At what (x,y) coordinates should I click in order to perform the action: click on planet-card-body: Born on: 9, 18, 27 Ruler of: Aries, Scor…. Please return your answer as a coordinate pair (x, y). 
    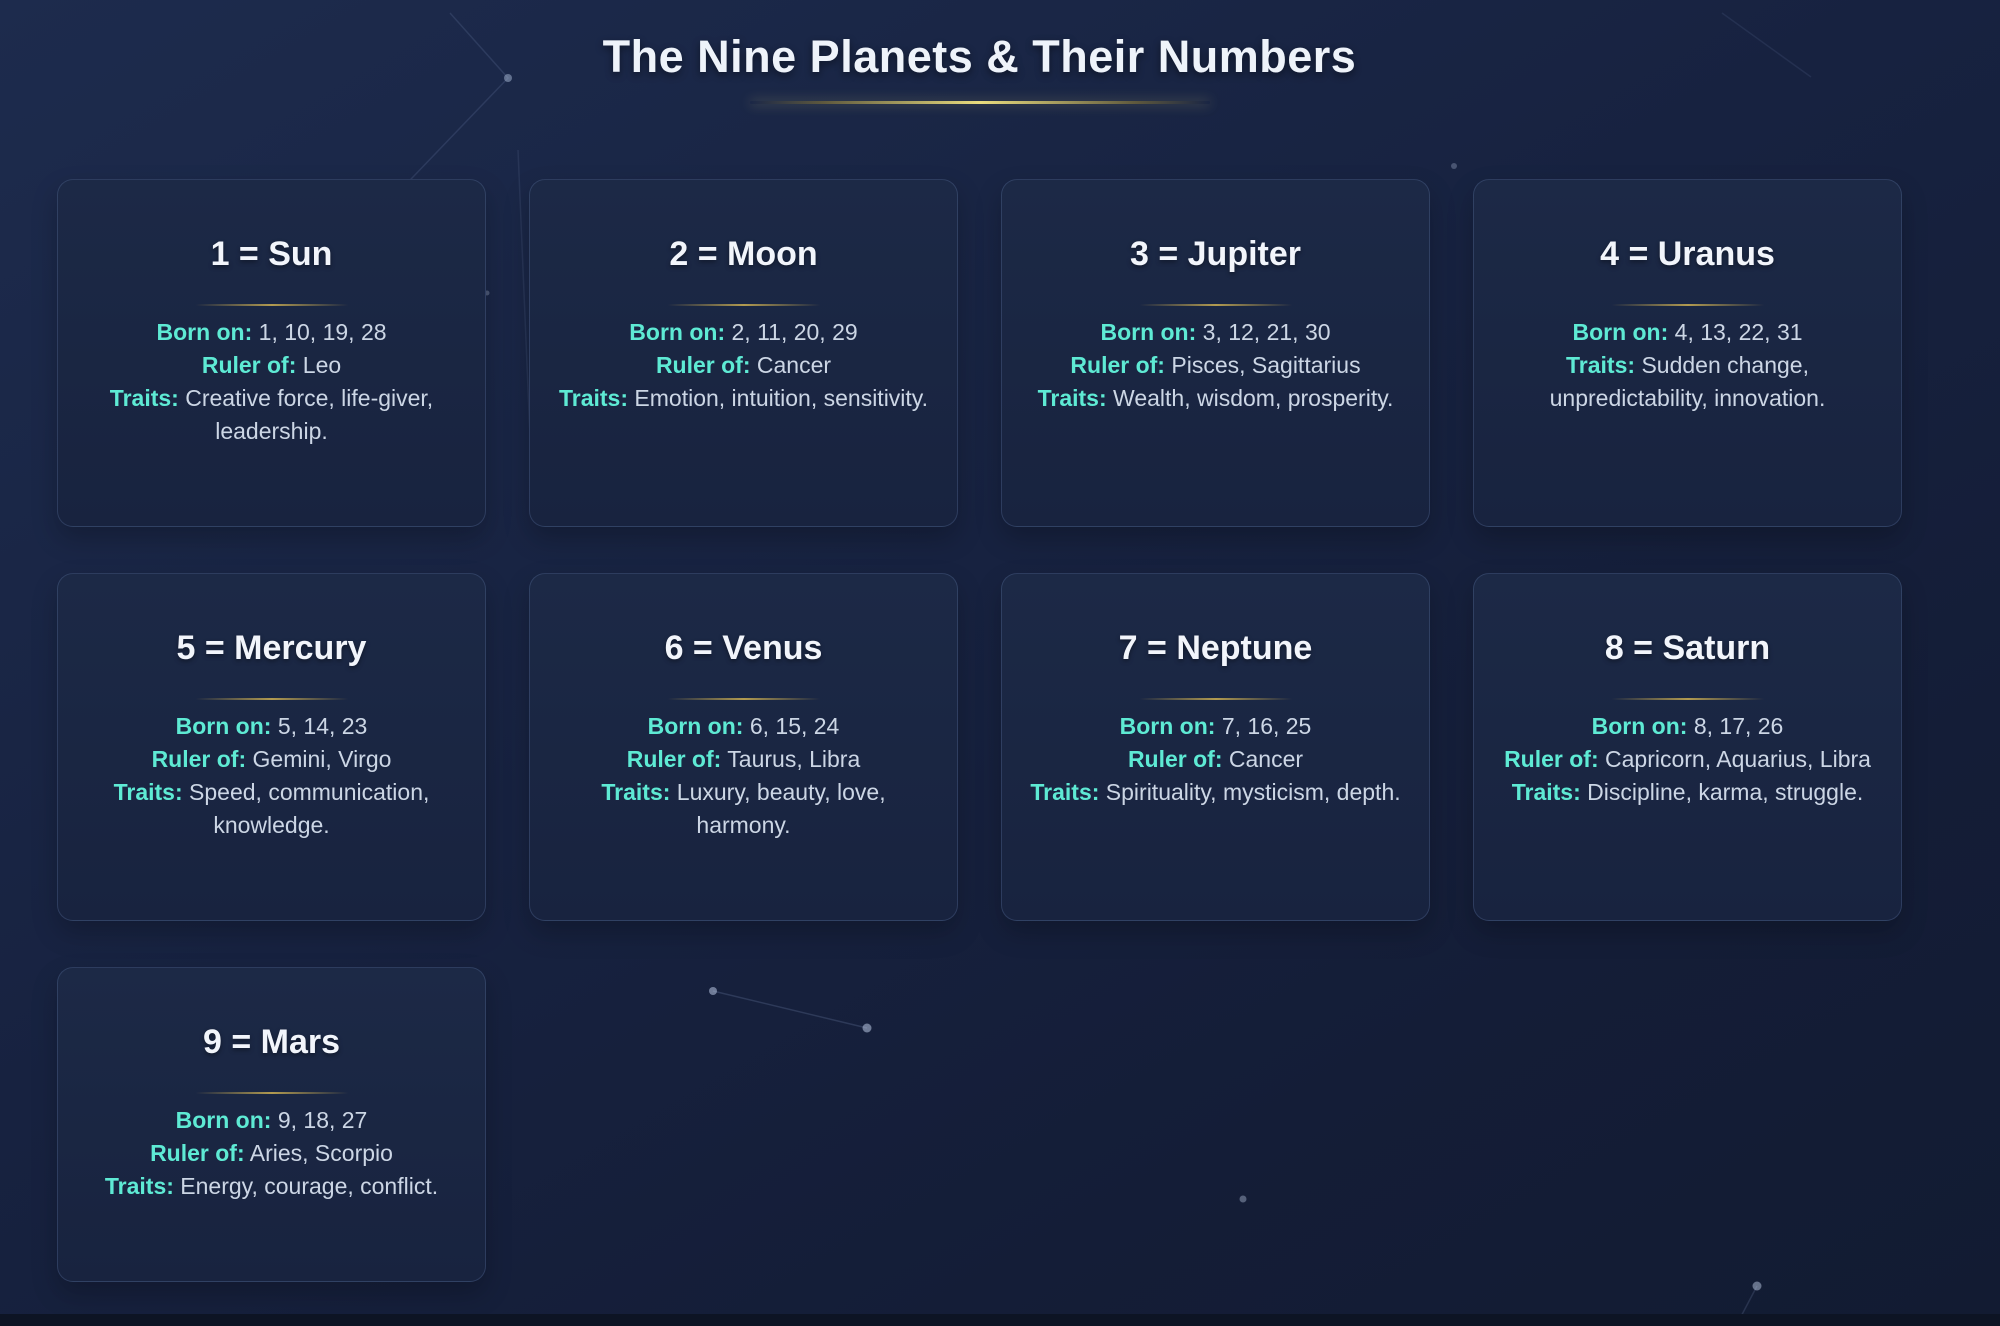
    Looking at the image, I should click on (271, 1153).